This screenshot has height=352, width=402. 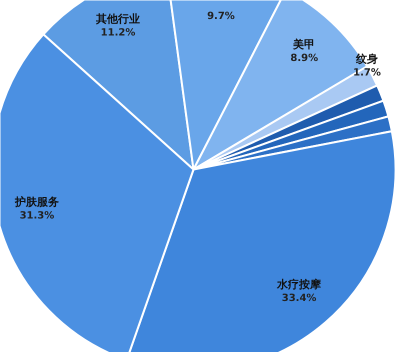 What do you see at coordinates (304, 44) in the screenshot?
I see `slice-label: 美甲` at bounding box center [304, 44].